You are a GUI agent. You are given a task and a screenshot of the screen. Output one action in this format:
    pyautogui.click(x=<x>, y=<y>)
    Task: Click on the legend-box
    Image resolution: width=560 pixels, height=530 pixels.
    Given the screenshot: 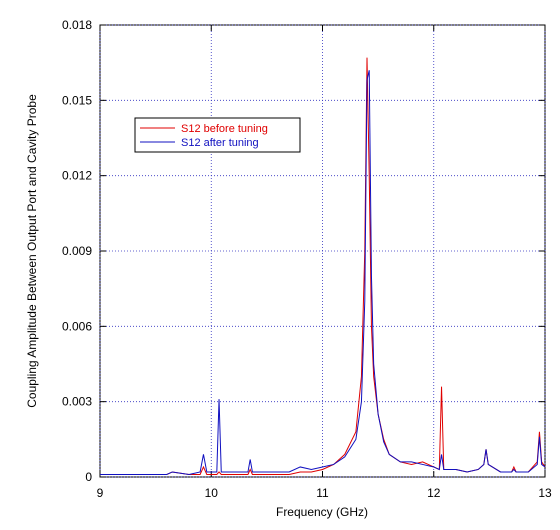 What is the action you would take?
    pyautogui.click(x=217, y=135)
    